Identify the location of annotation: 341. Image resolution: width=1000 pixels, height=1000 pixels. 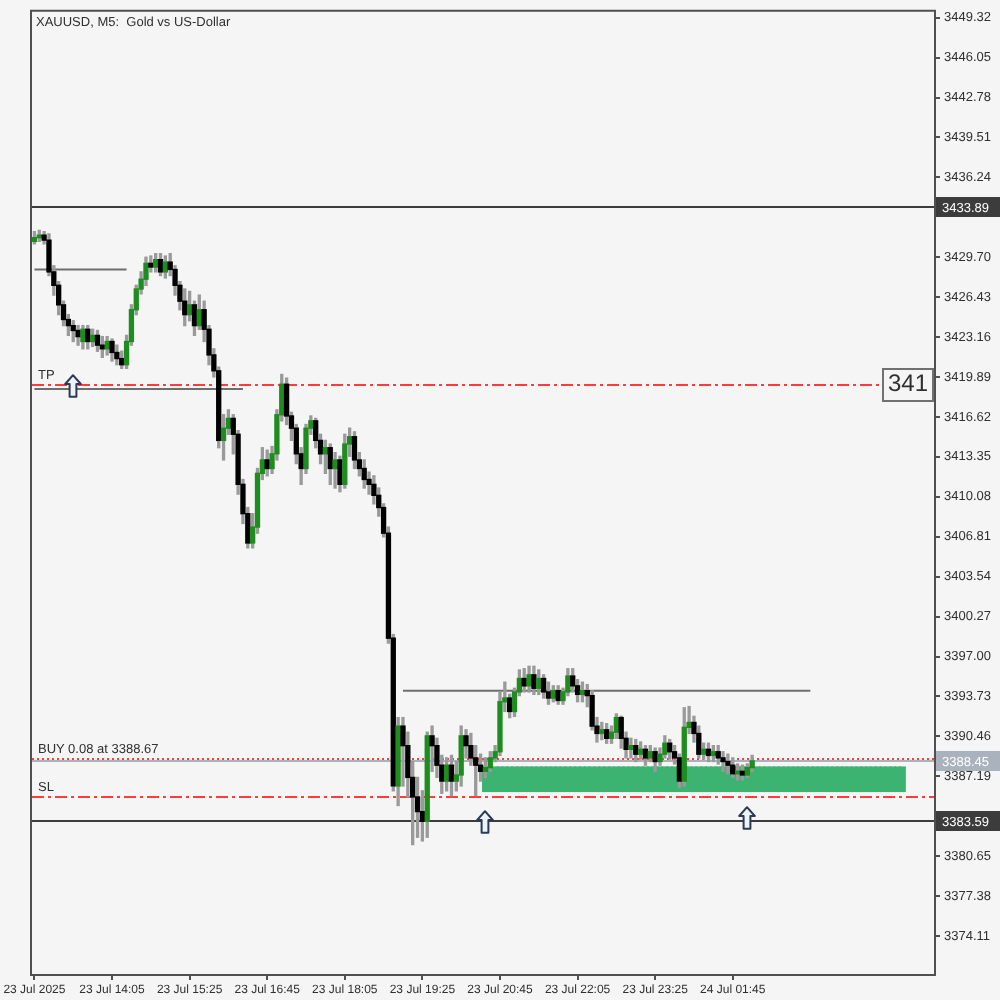
(908, 382).